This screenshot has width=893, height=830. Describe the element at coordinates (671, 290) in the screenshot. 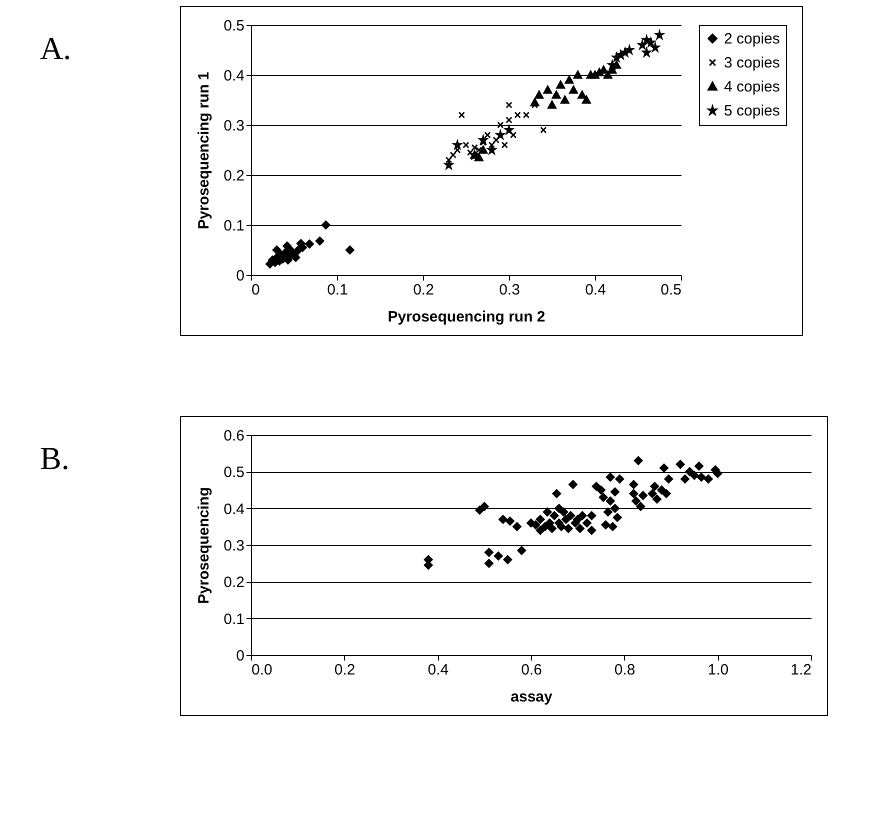

I see `x-tick-label: 0.5` at that location.